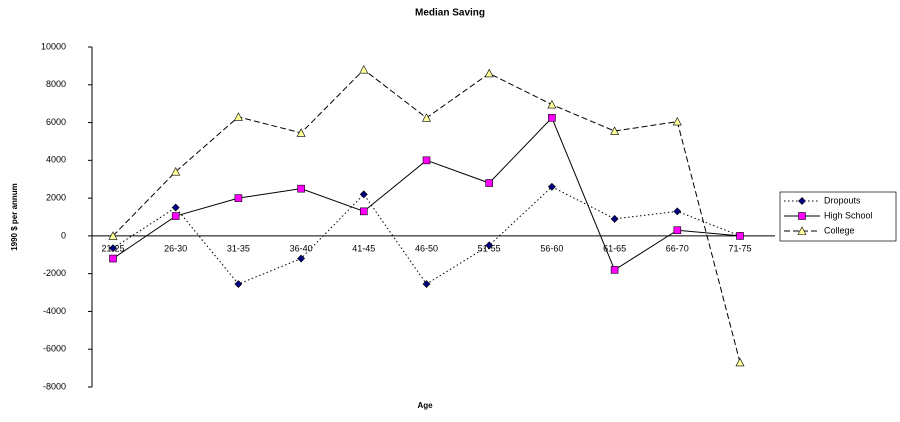 The height and width of the screenshot is (422, 900). Describe the element at coordinates (450, 13) in the screenshot. I see `chart-title: Median Saving` at that location.